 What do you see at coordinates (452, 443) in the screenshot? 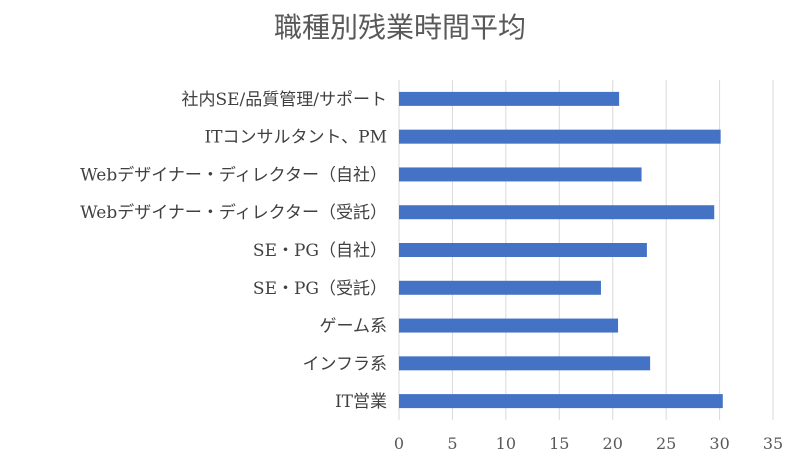
I see `x-tick-label: 5` at bounding box center [452, 443].